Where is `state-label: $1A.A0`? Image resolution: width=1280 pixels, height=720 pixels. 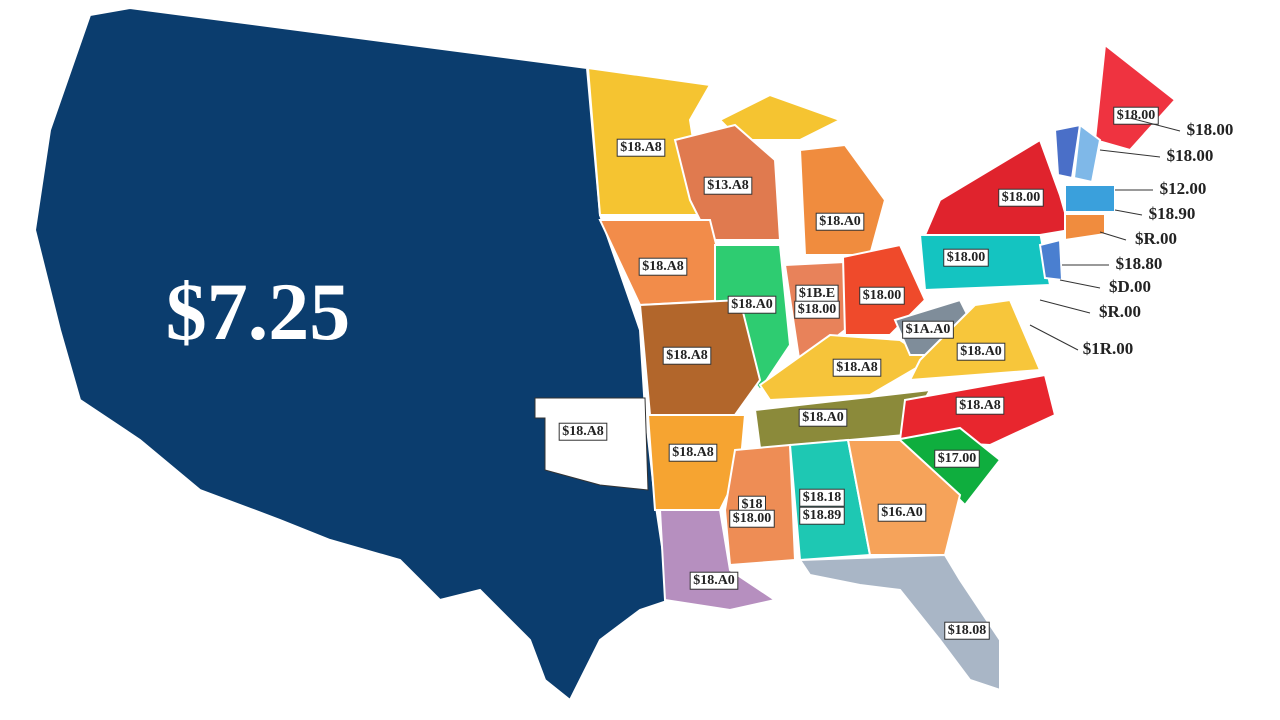
state-label: $1A.A0 is located at coordinates (928, 329).